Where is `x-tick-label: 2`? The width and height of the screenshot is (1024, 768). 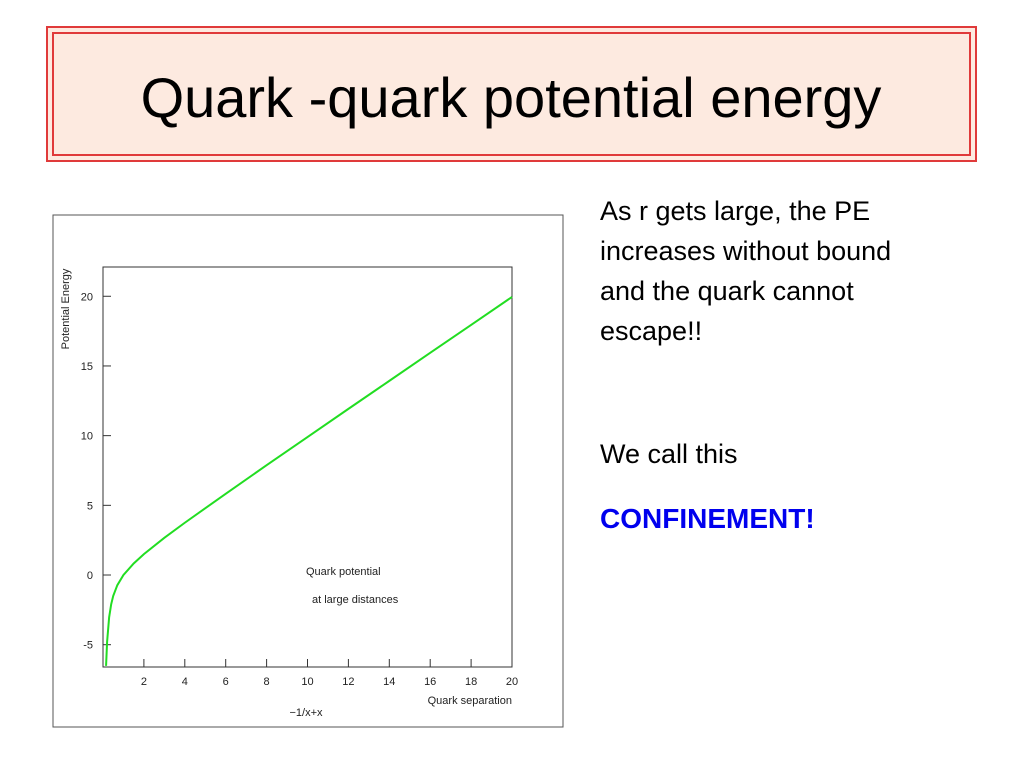
x-tick-label: 2 is located at coordinates (144, 682).